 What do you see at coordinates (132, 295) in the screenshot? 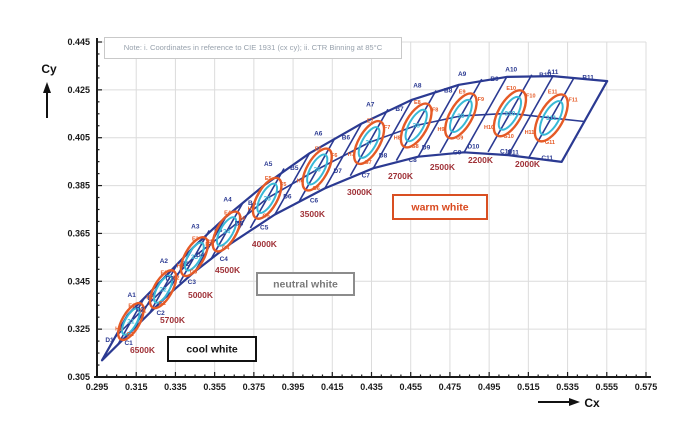
I see `quad-bin-label: A1` at bounding box center [132, 295].